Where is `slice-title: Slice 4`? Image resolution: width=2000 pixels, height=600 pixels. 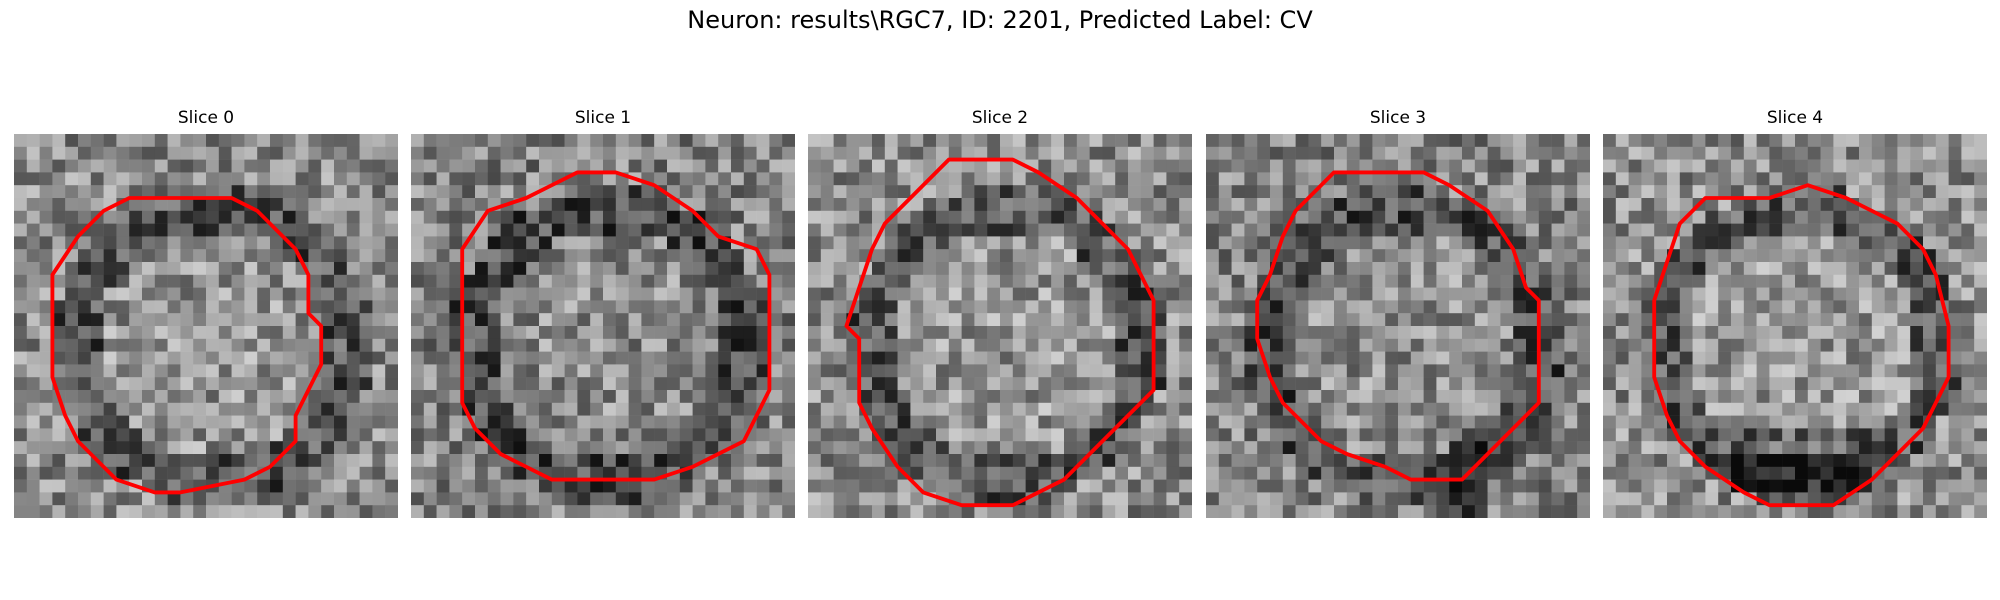 slice-title: Slice 4 is located at coordinates (1795, 118).